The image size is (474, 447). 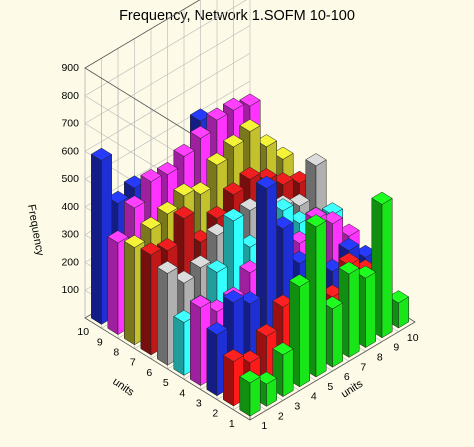 What do you see at coordinates (396, 348) in the screenshot?
I see `x-tick-label: 9` at bounding box center [396, 348].